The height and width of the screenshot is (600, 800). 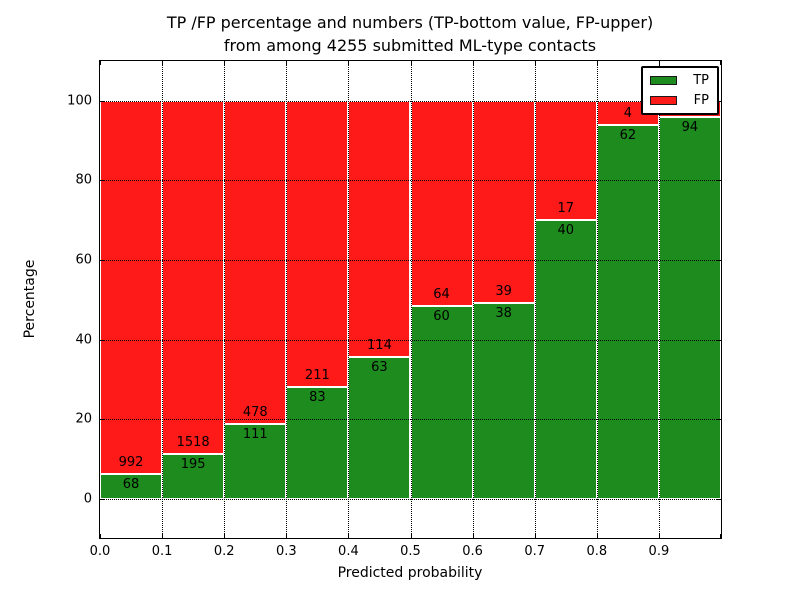 I want to click on bar-label-tp: 111, so click(x=255, y=435).